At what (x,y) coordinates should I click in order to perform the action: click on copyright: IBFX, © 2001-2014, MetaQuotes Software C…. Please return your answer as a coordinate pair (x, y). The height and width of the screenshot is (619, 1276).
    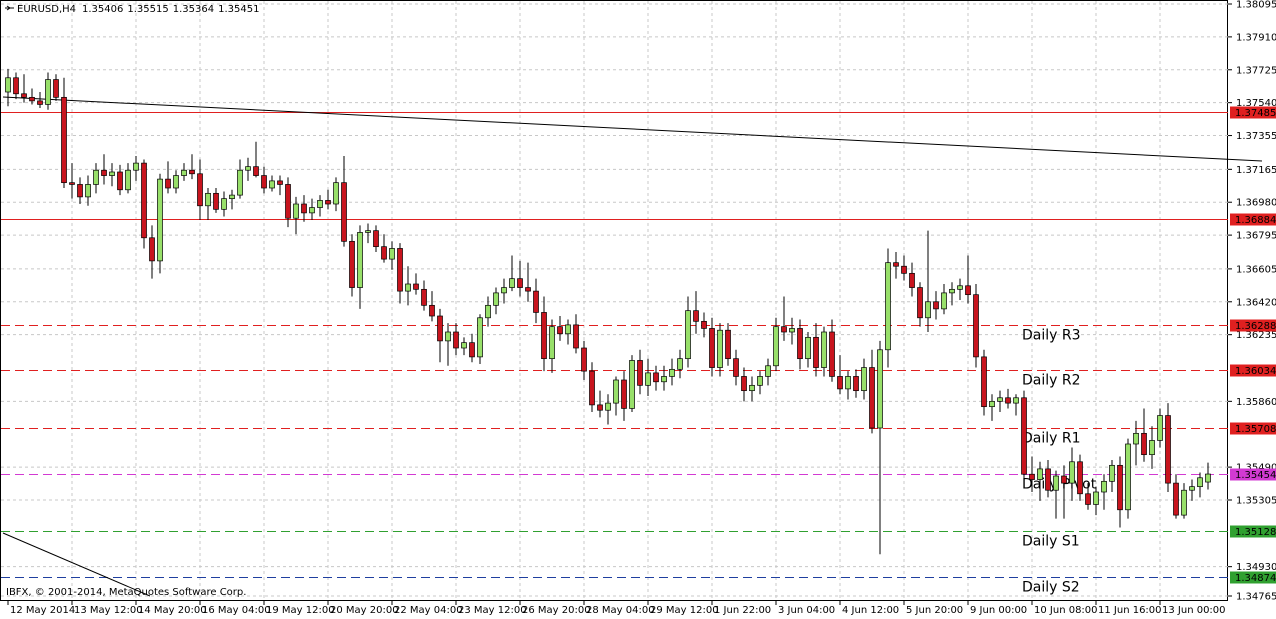
    Looking at the image, I should click on (126, 592).